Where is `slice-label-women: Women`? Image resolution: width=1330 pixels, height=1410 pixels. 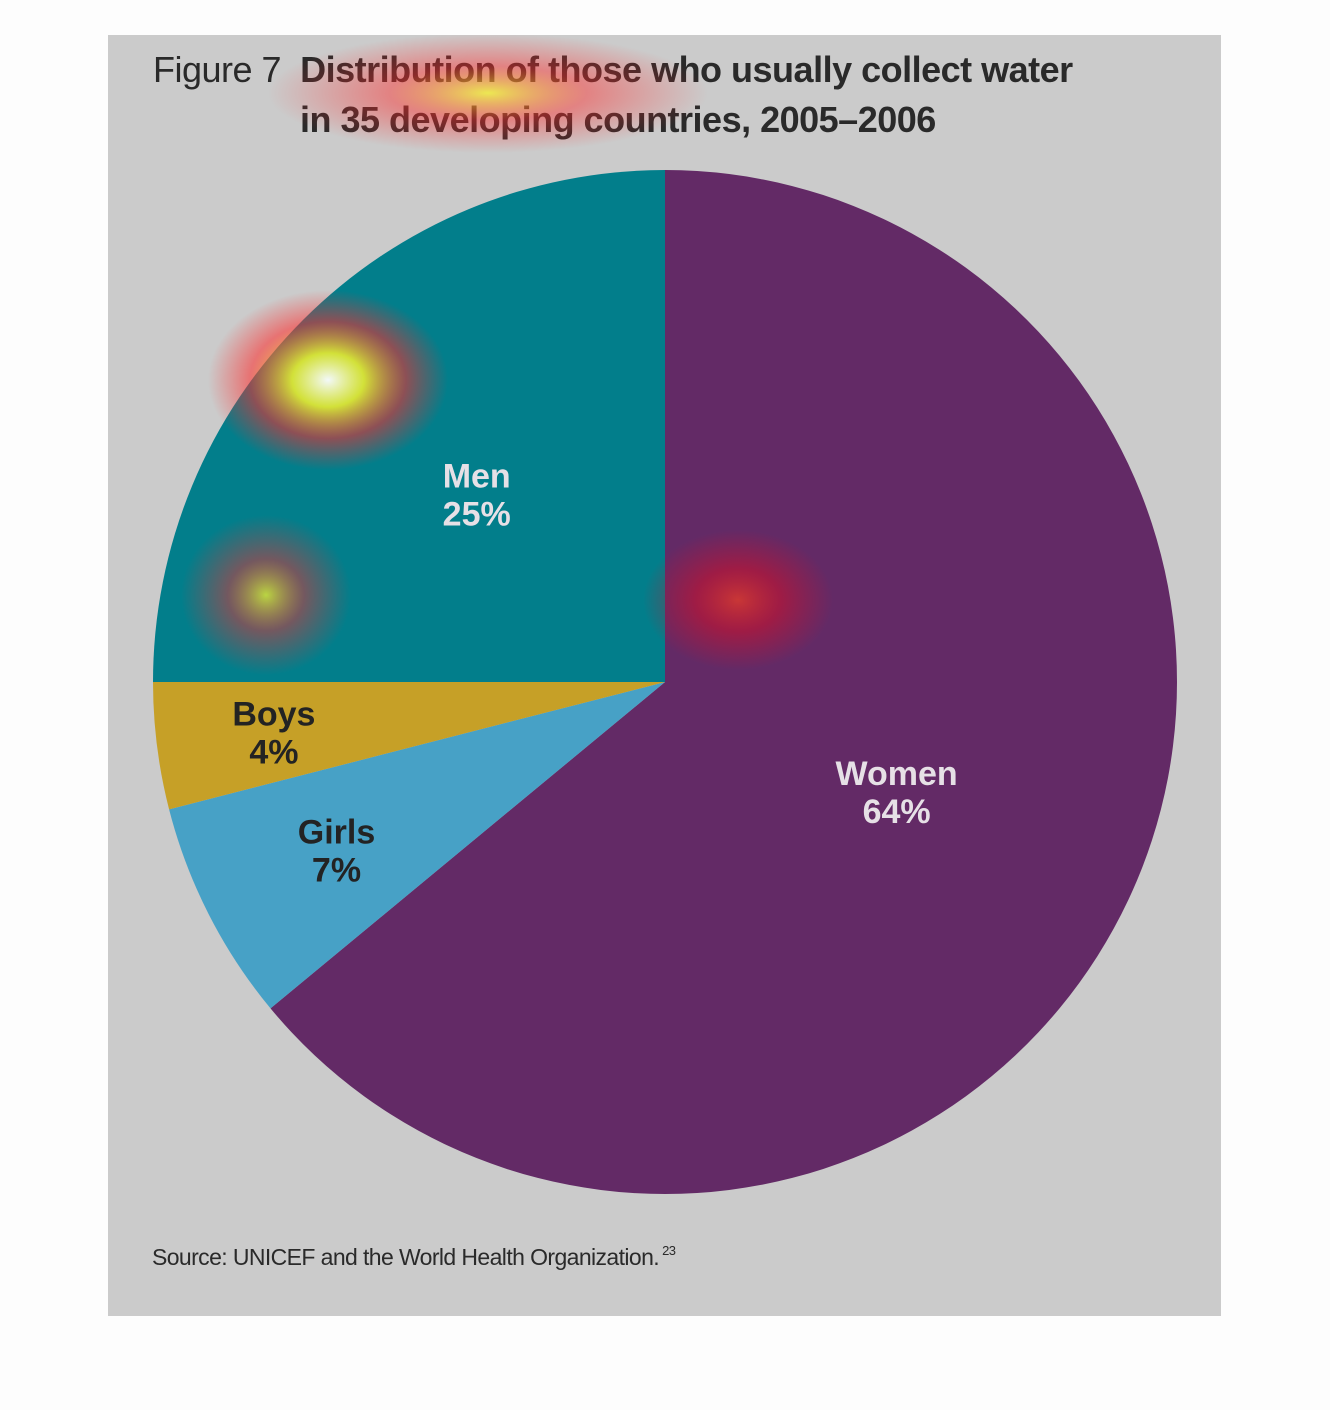
slice-label-women: Women is located at coordinates (897, 774).